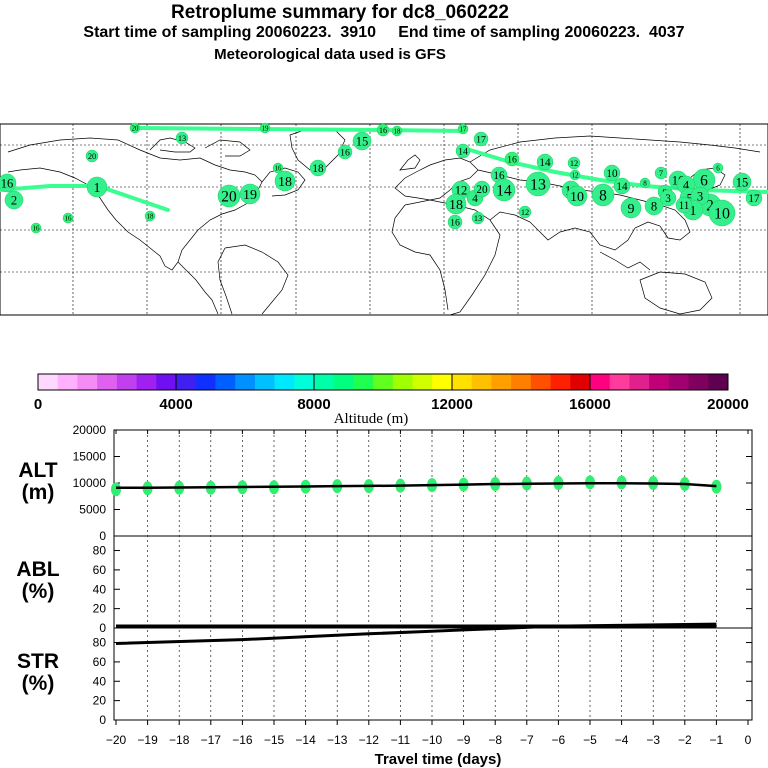 Image resolution: width=768 pixels, height=768 pixels. Describe the element at coordinates (369, 740) in the screenshot. I see `x-tick-label: −12` at that location.